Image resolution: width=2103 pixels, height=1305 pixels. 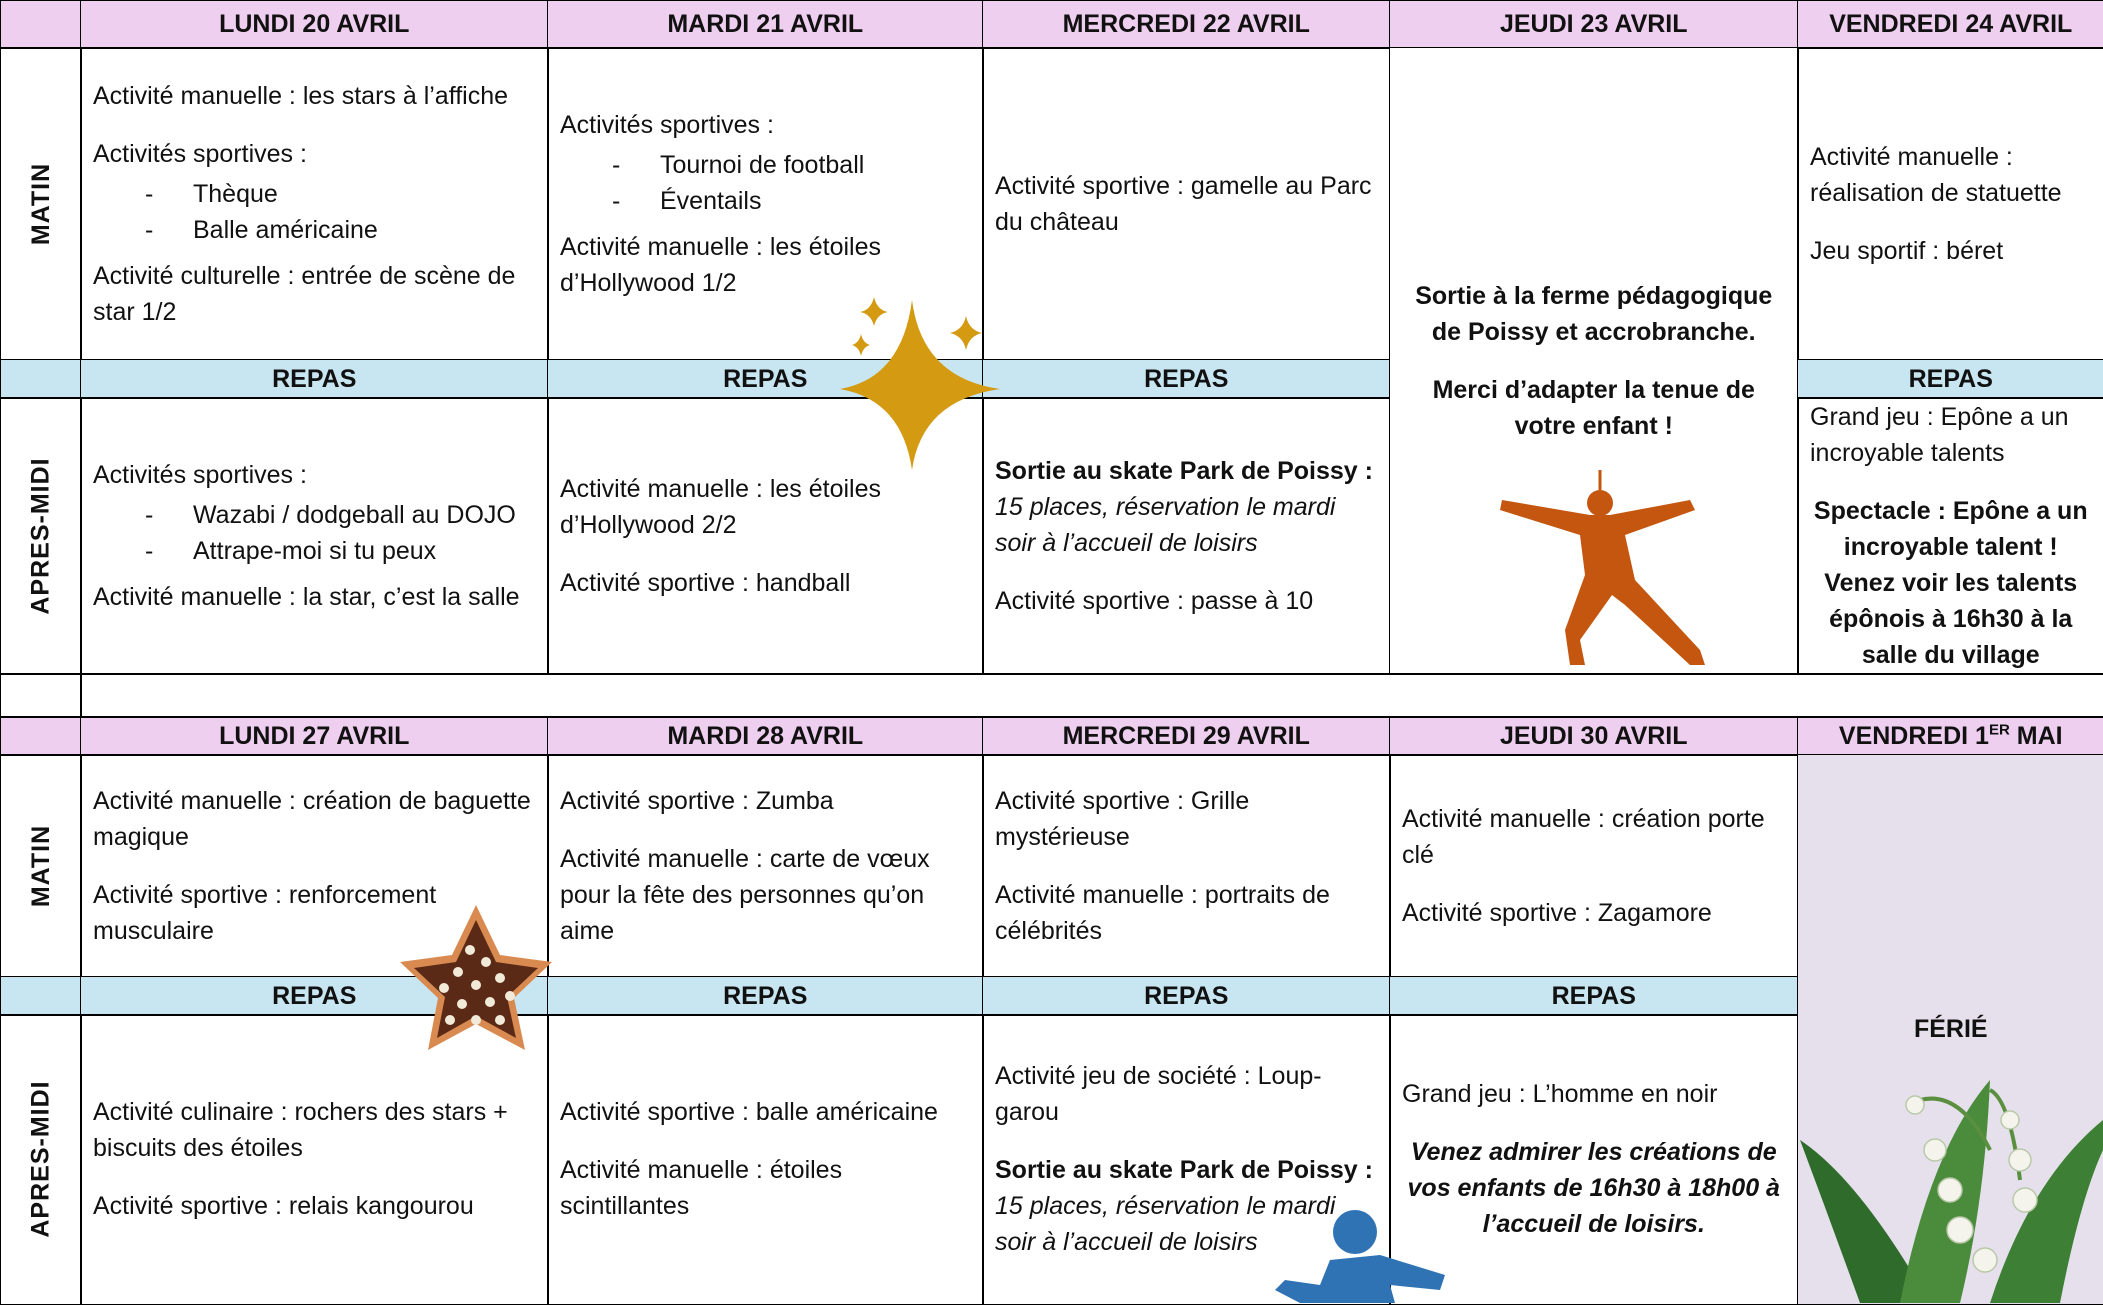 I want to click on text-line: Activité sportive : handball, so click(x=705, y=582).